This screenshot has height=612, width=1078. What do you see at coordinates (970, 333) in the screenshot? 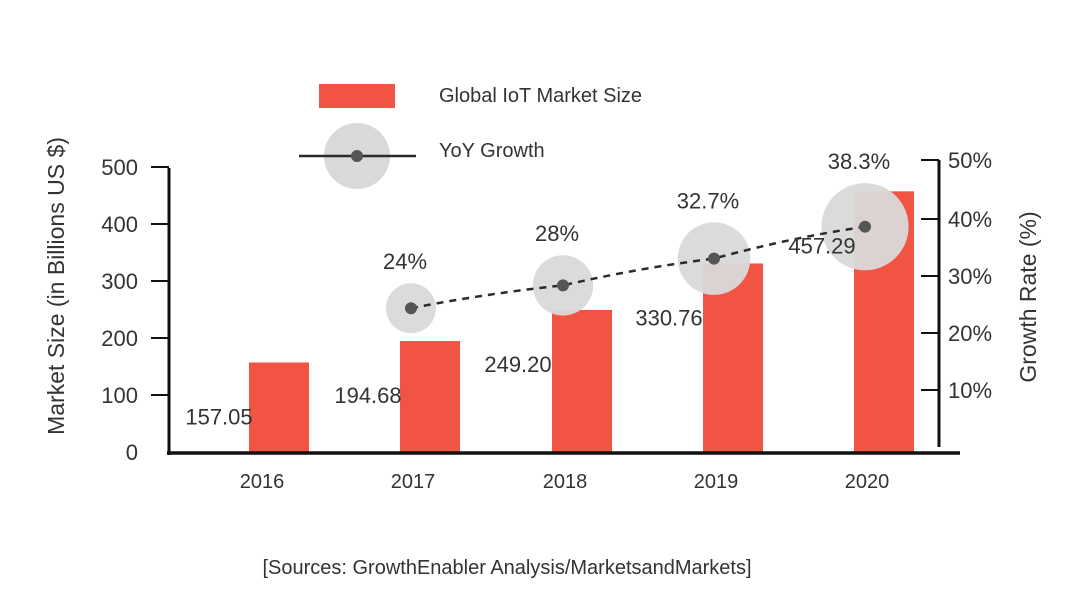
I see `y-tick-label-right-20%: 20%` at bounding box center [970, 333].